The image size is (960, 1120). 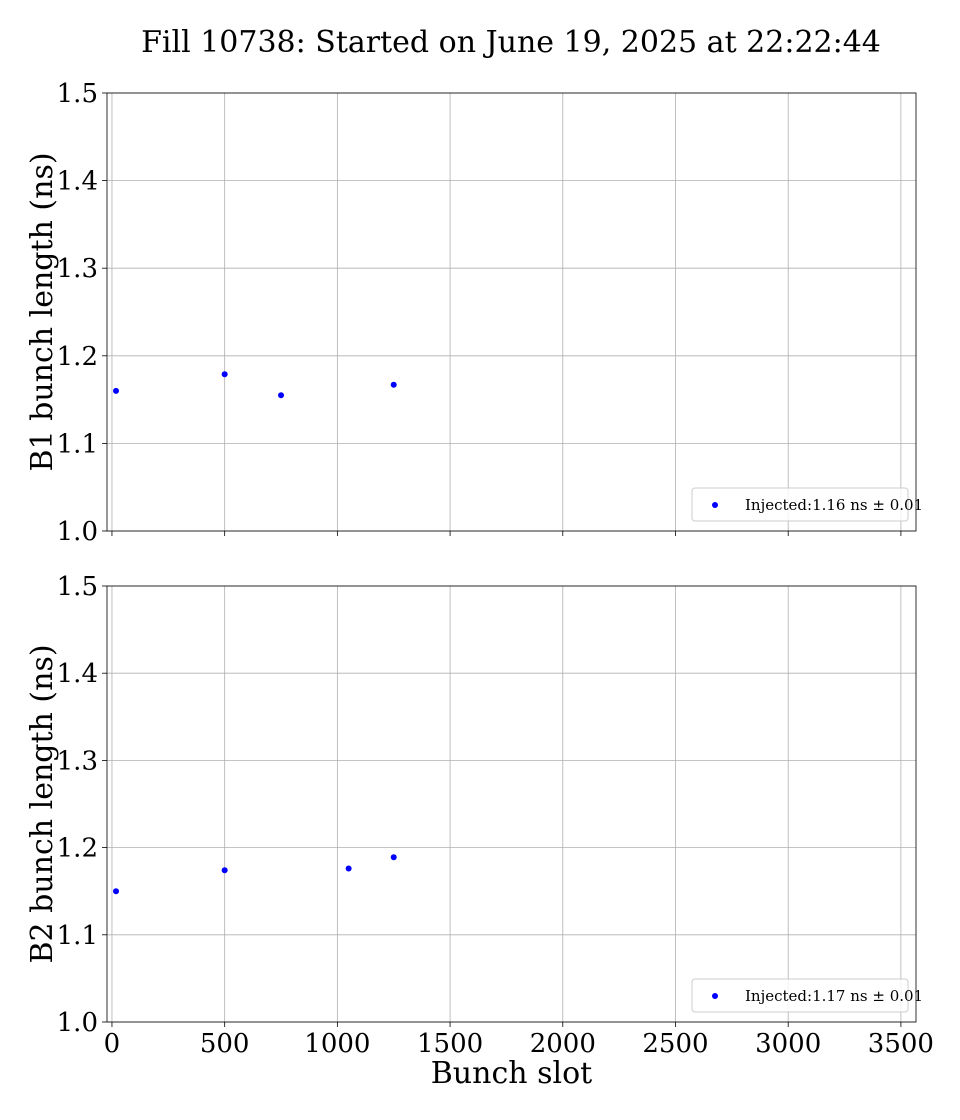 What do you see at coordinates (42, 803) in the screenshot?
I see `y-axis-label: B2 bunch length (ns)` at bounding box center [42, 803].